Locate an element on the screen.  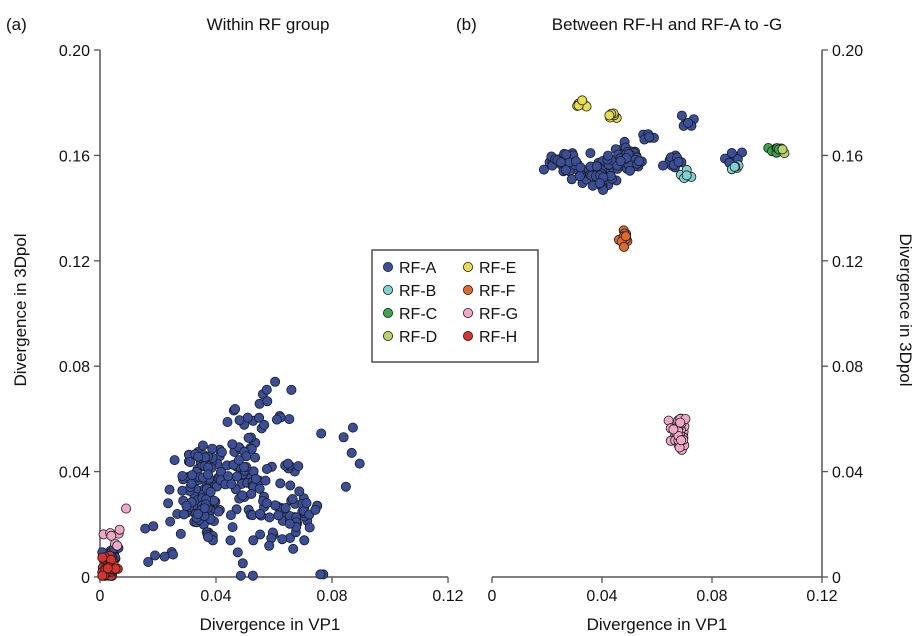
b-x-tick-label-1: 0.04 is located at coordinates (601, 596).